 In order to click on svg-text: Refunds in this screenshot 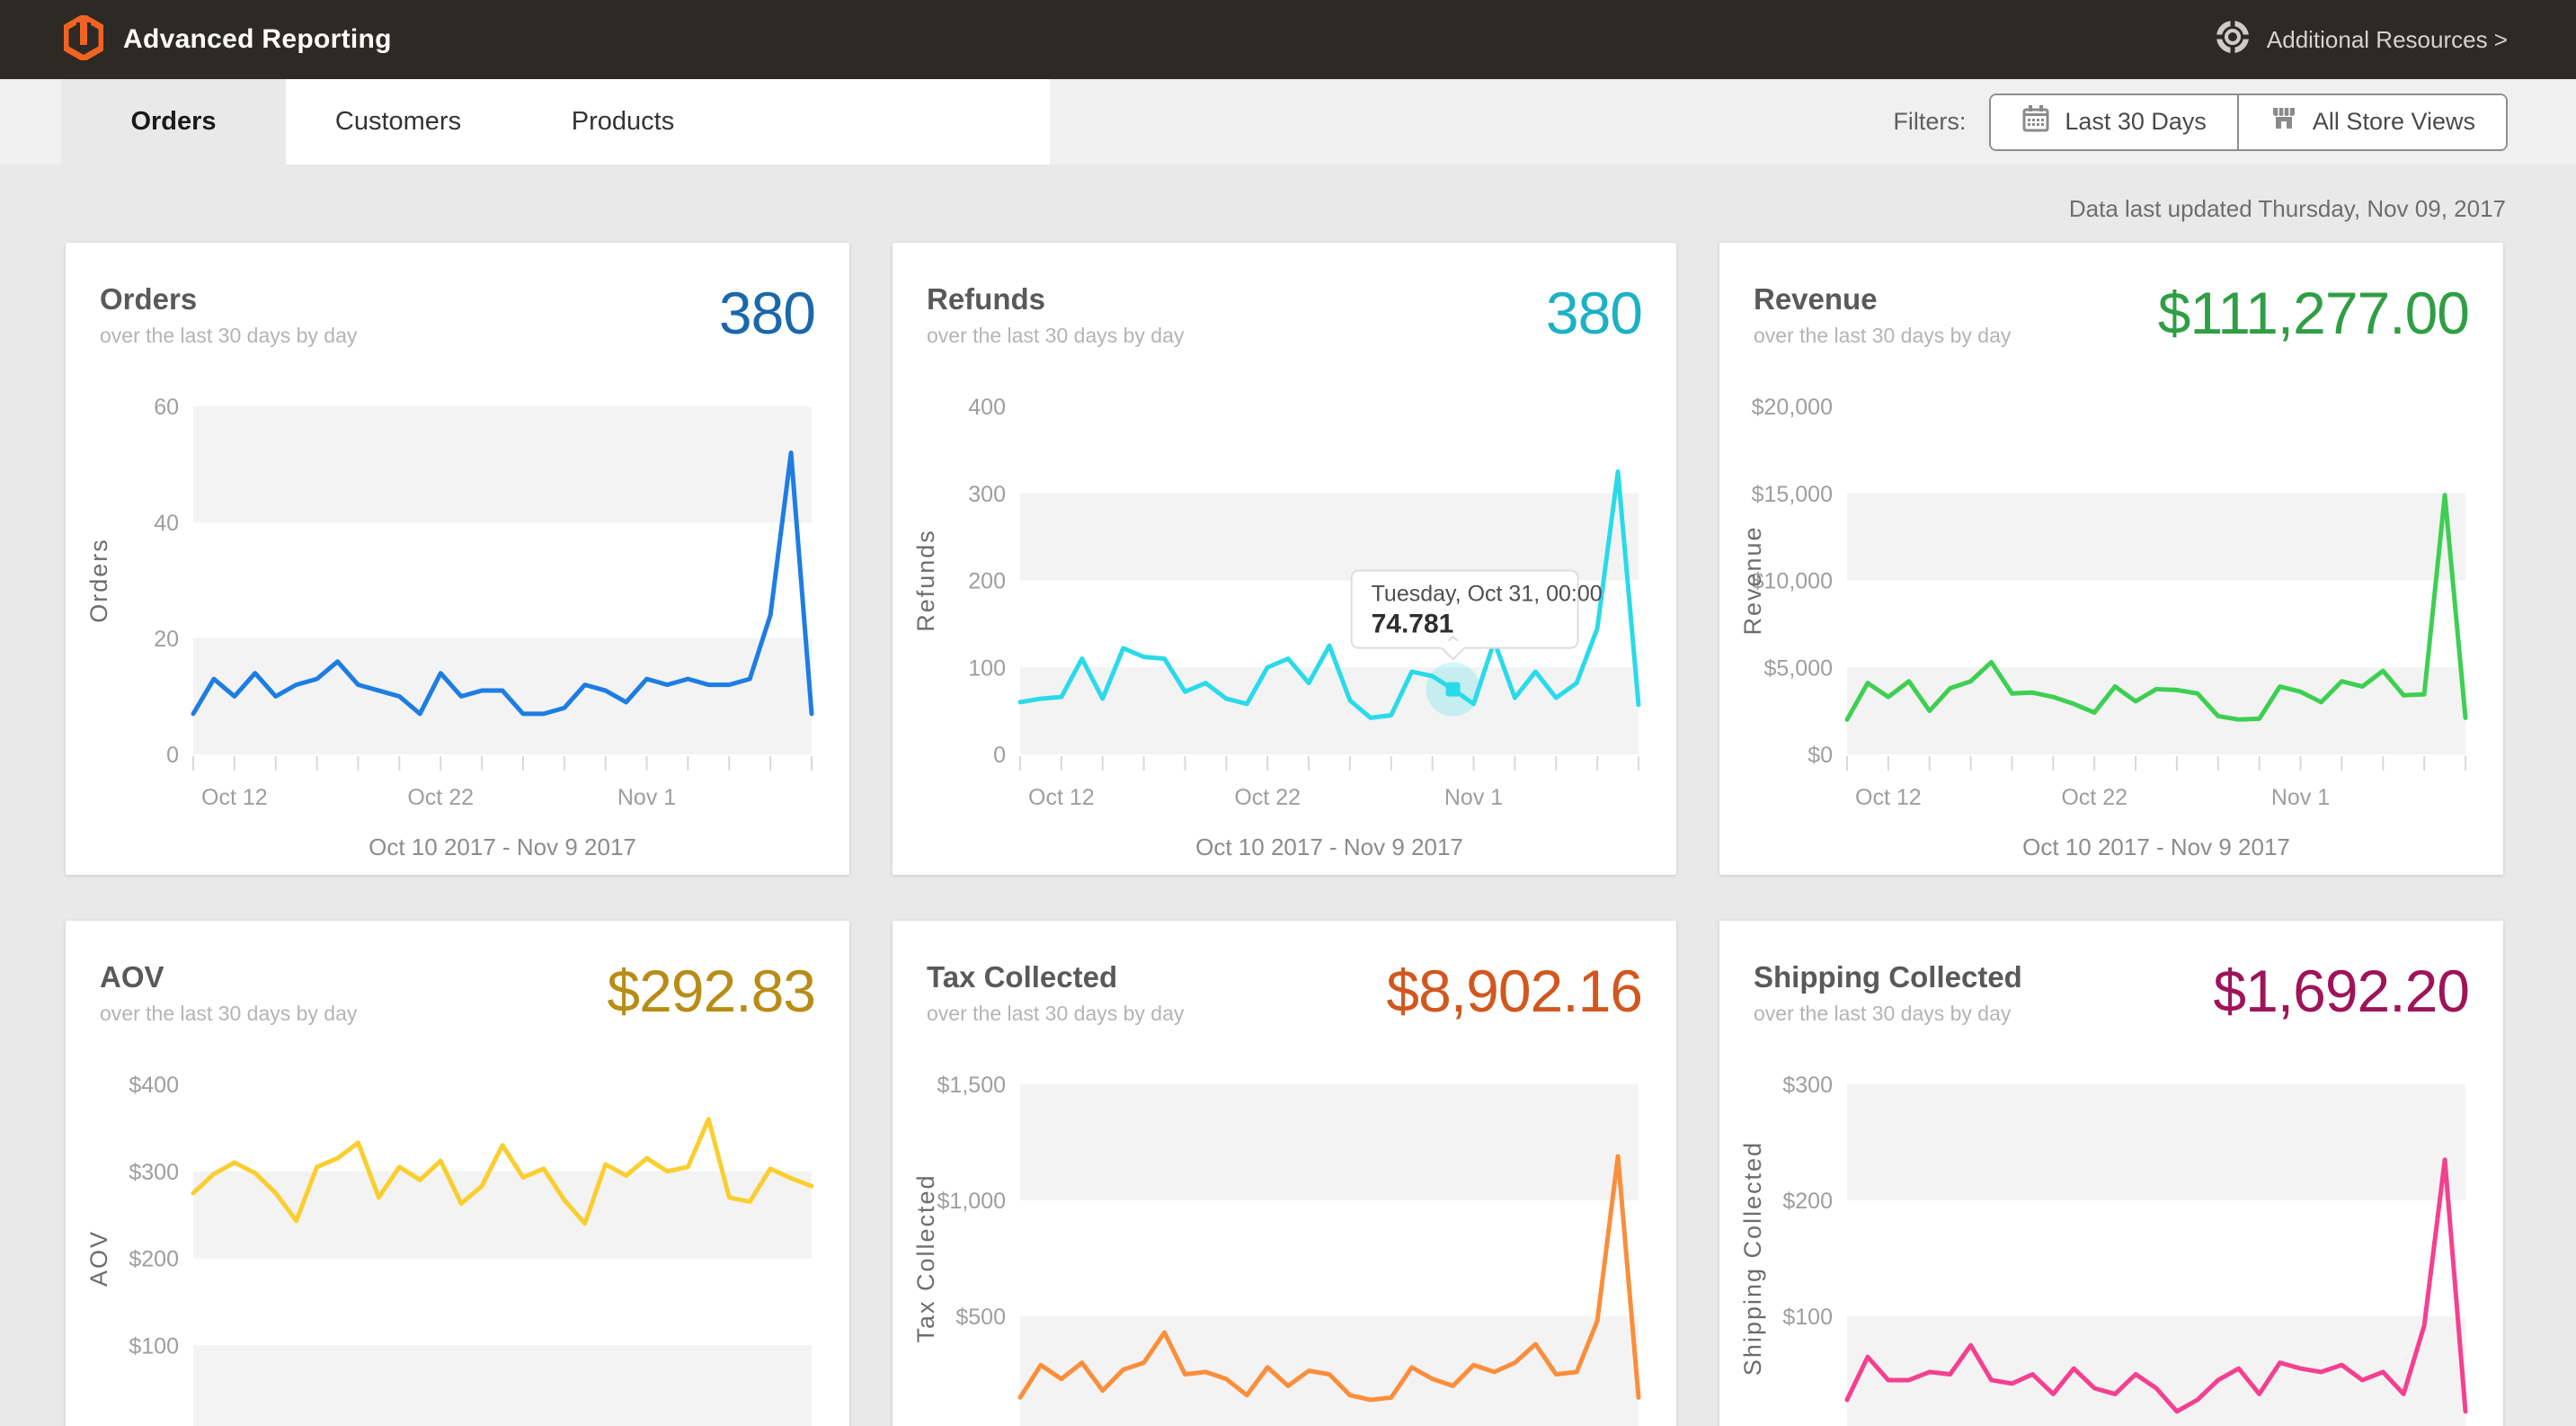, I will do `click(925, 581)`.